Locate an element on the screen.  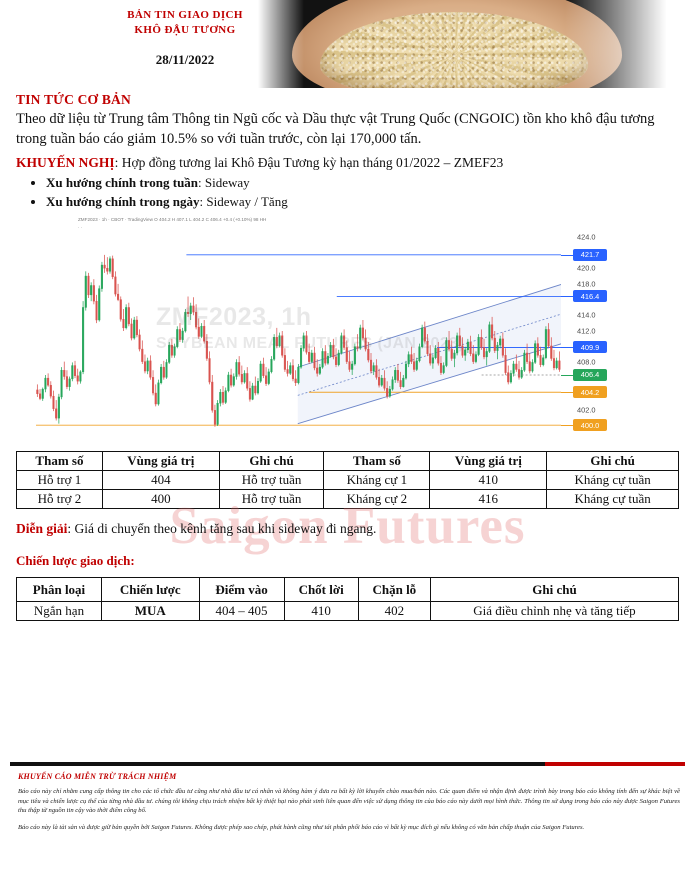
bulletin-title-line1: BẢN TIN GIAO DỊCH is located at coordinates (185, 15).